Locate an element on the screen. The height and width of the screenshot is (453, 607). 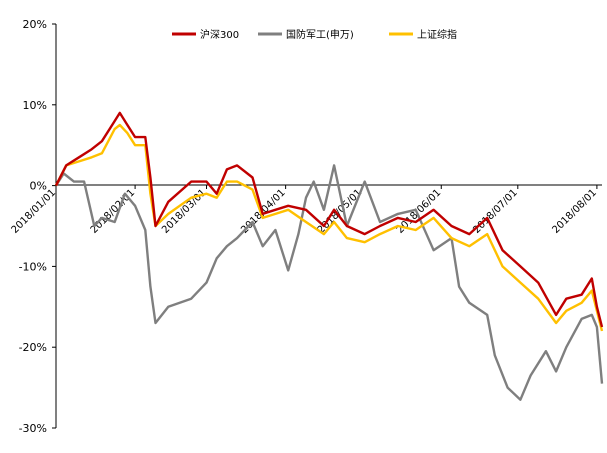
y-tick-label: -20% is located at coordinates (33, 347).